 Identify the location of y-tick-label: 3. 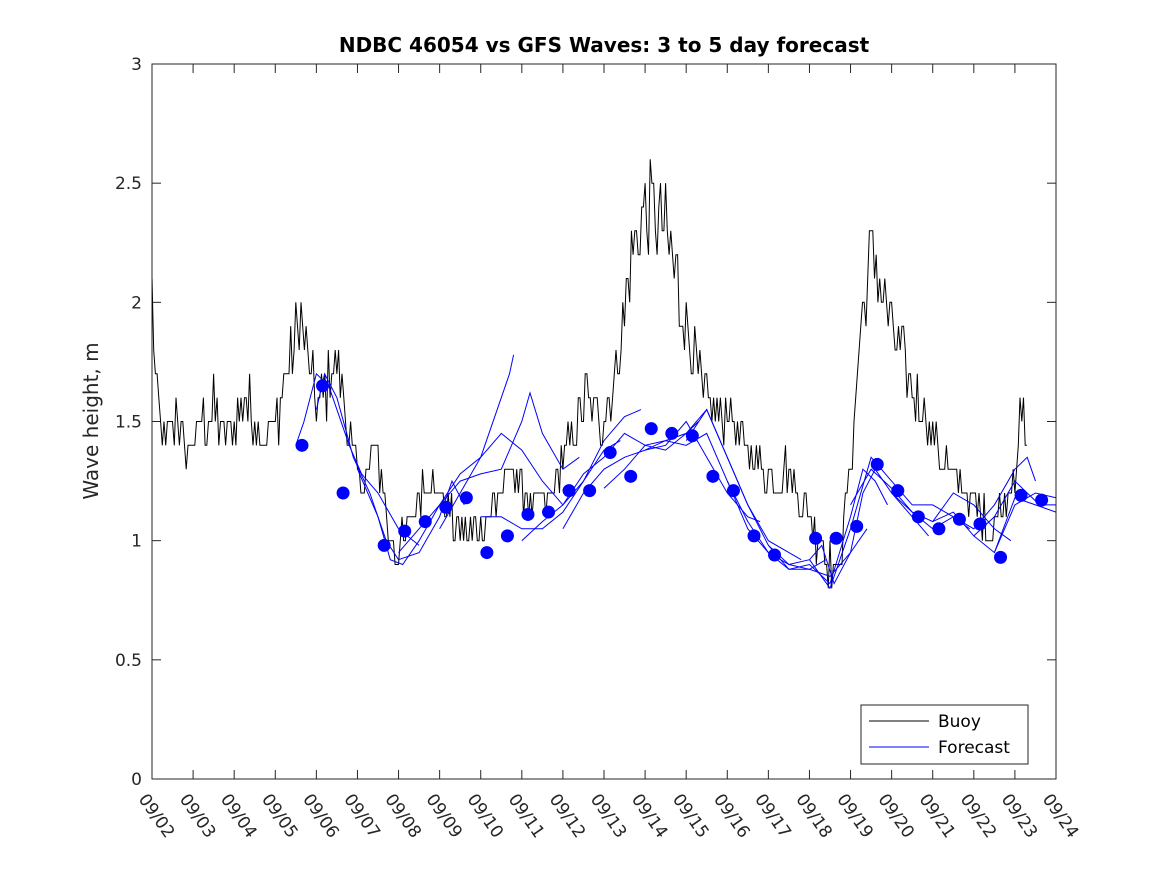
(136, 65).